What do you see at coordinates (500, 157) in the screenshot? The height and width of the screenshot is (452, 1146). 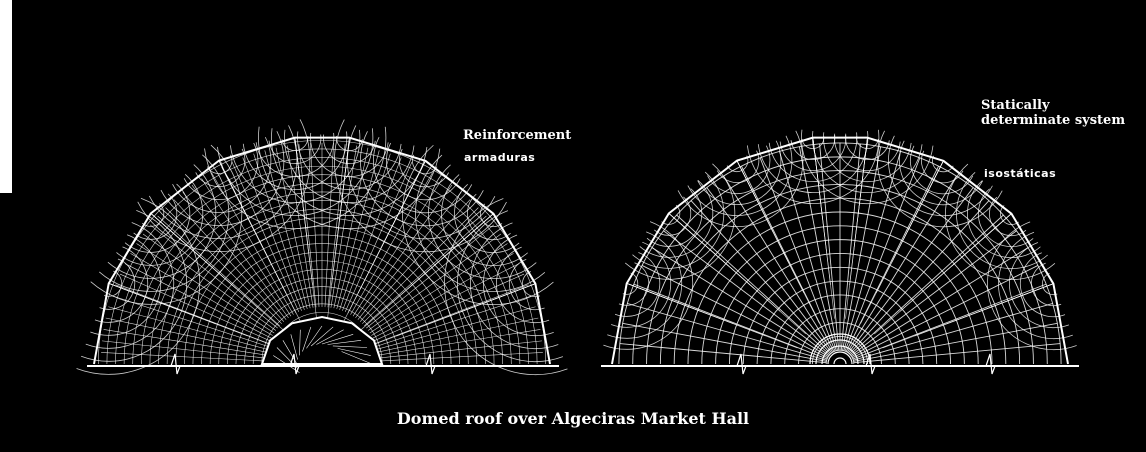 I see `armaduras-label: armaduras` at bounding box center [500, 157].